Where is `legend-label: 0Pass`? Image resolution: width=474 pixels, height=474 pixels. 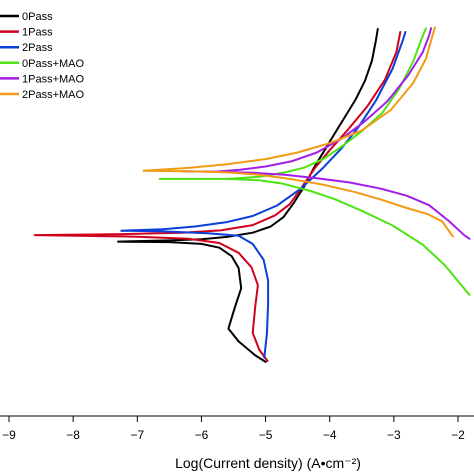 legend-label: 0Pass is located at coordinates (37, 17).